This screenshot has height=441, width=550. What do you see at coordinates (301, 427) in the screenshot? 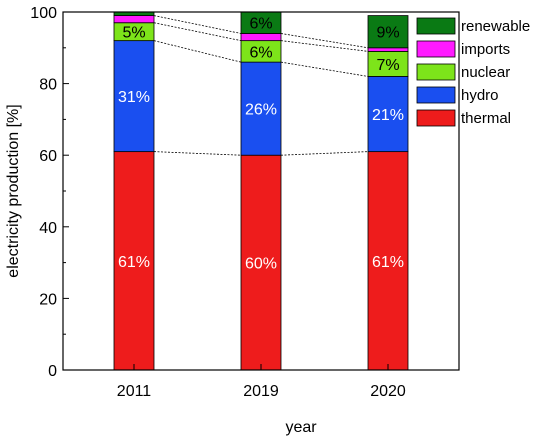
I see `x-axis-title: year` at bounding box center [301, 427].